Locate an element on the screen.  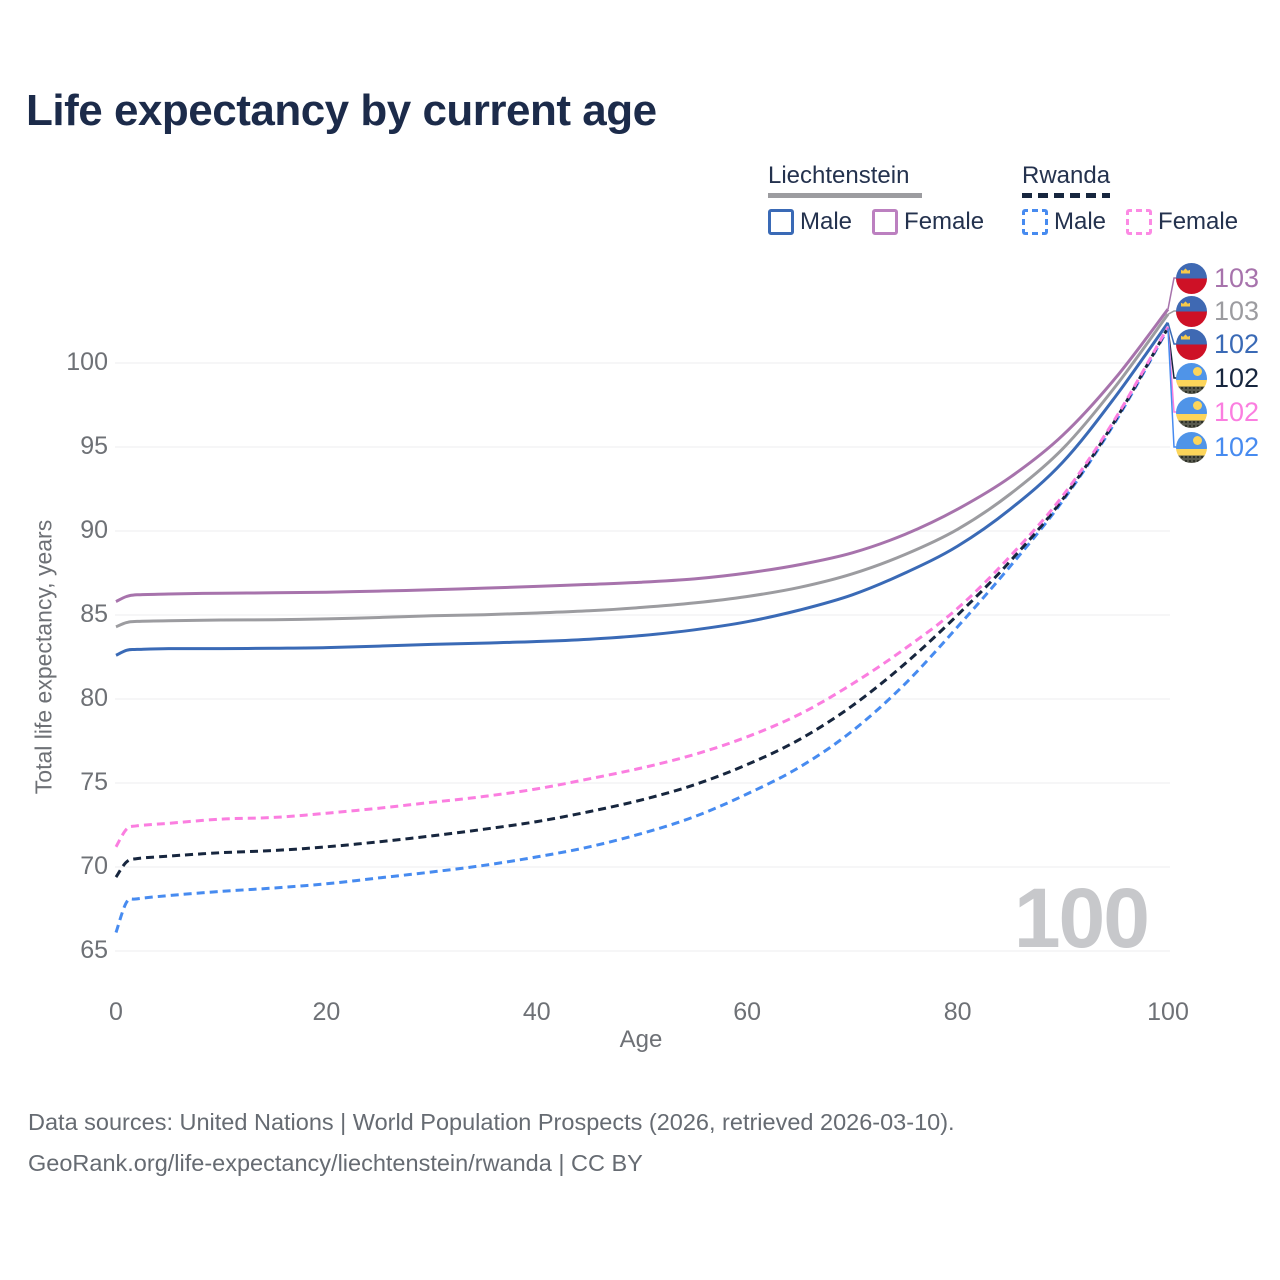
end-value-rw-both: 102 is located at coordinates (1237, 377).